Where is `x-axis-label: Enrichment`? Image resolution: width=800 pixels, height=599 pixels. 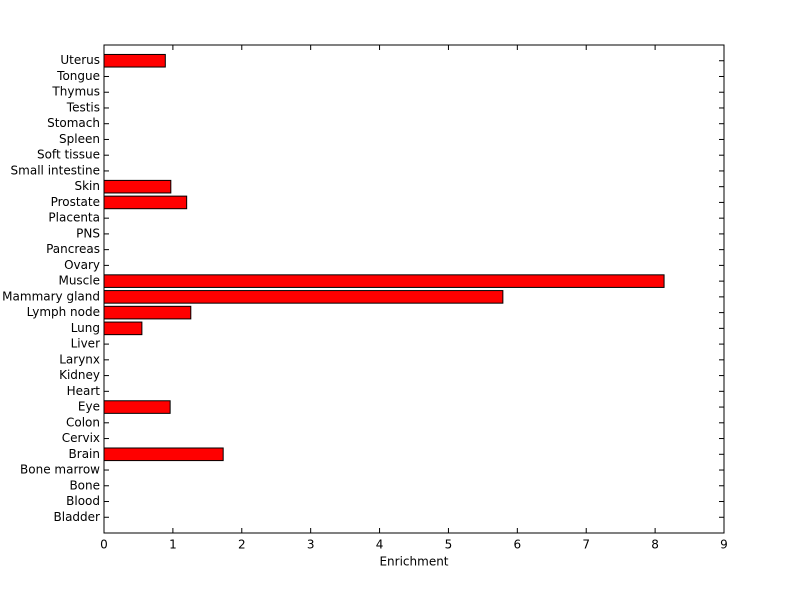 x-axis-label: Enrichment is located at coordinates (413, 562).